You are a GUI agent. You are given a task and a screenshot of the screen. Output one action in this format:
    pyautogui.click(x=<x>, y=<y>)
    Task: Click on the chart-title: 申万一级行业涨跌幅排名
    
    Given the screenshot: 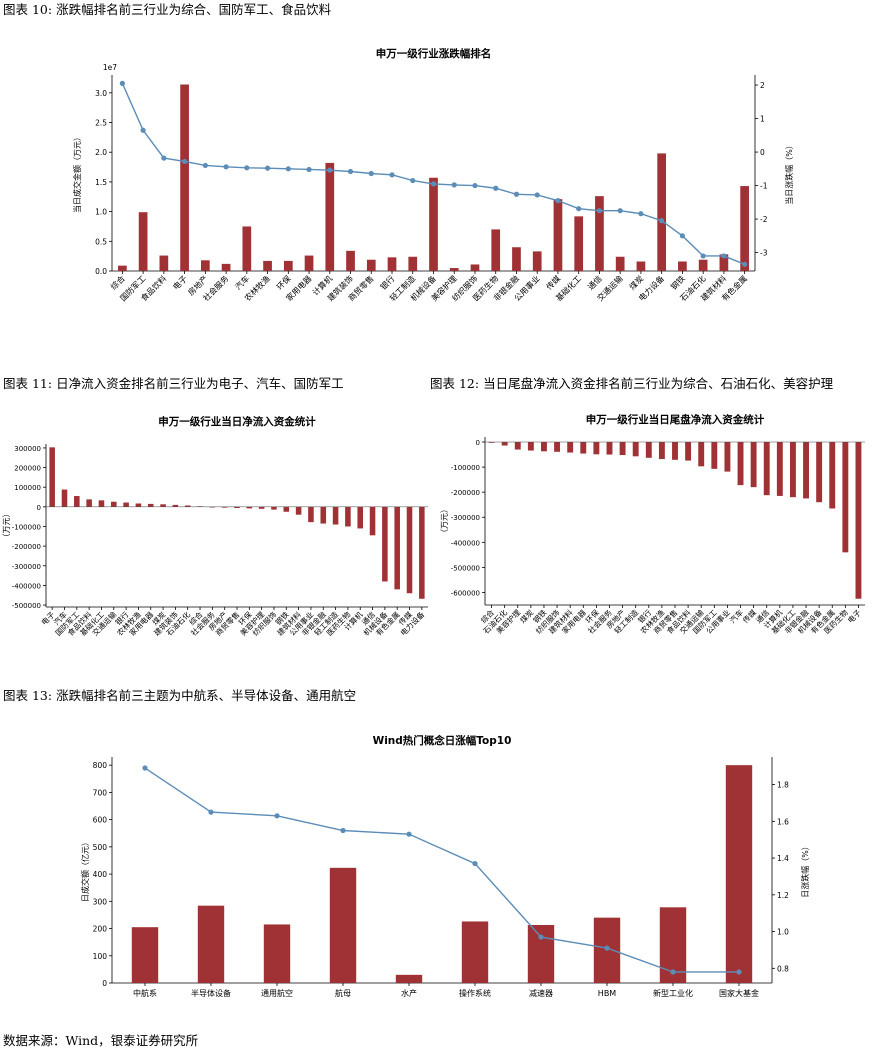 What is the action you would take?
    pyautogui.click(x=434, y=53)
    